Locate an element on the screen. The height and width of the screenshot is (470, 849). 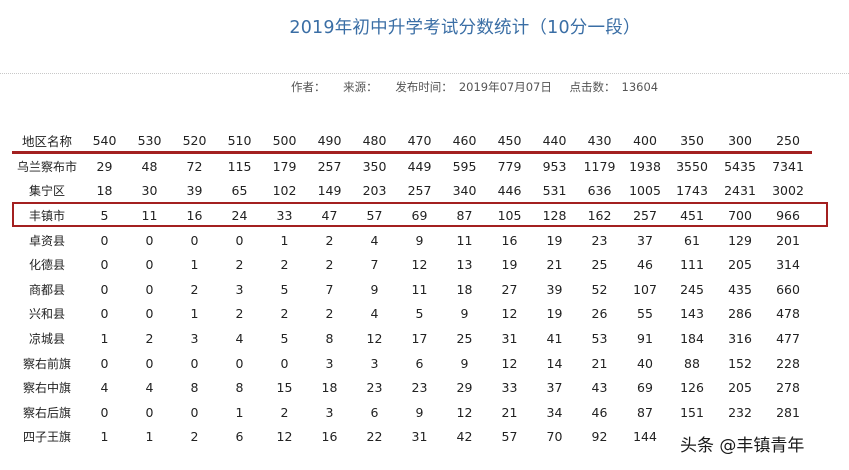
count-cell: 33 is located at coordinates (509, 388).